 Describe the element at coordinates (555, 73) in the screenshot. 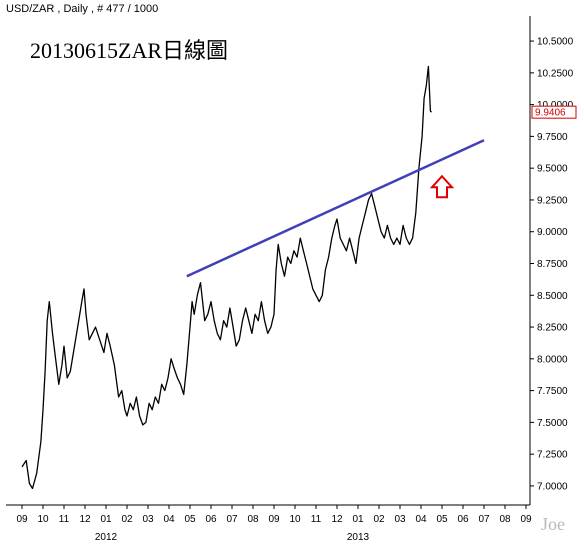

I see `y-tick-label: 10.2500` at that location.